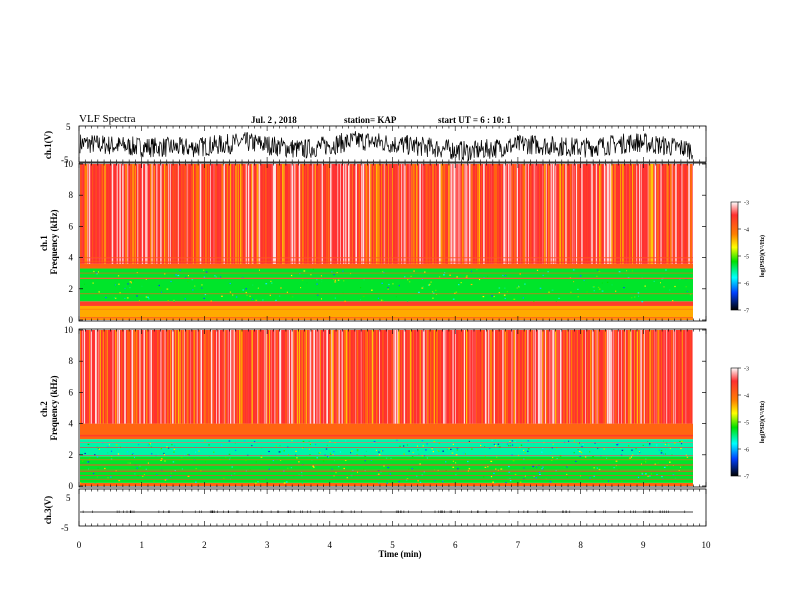 This screenshot has height=612, width=792. I want to click on ch3-ytick-bottom: -5, so click(65, 528).